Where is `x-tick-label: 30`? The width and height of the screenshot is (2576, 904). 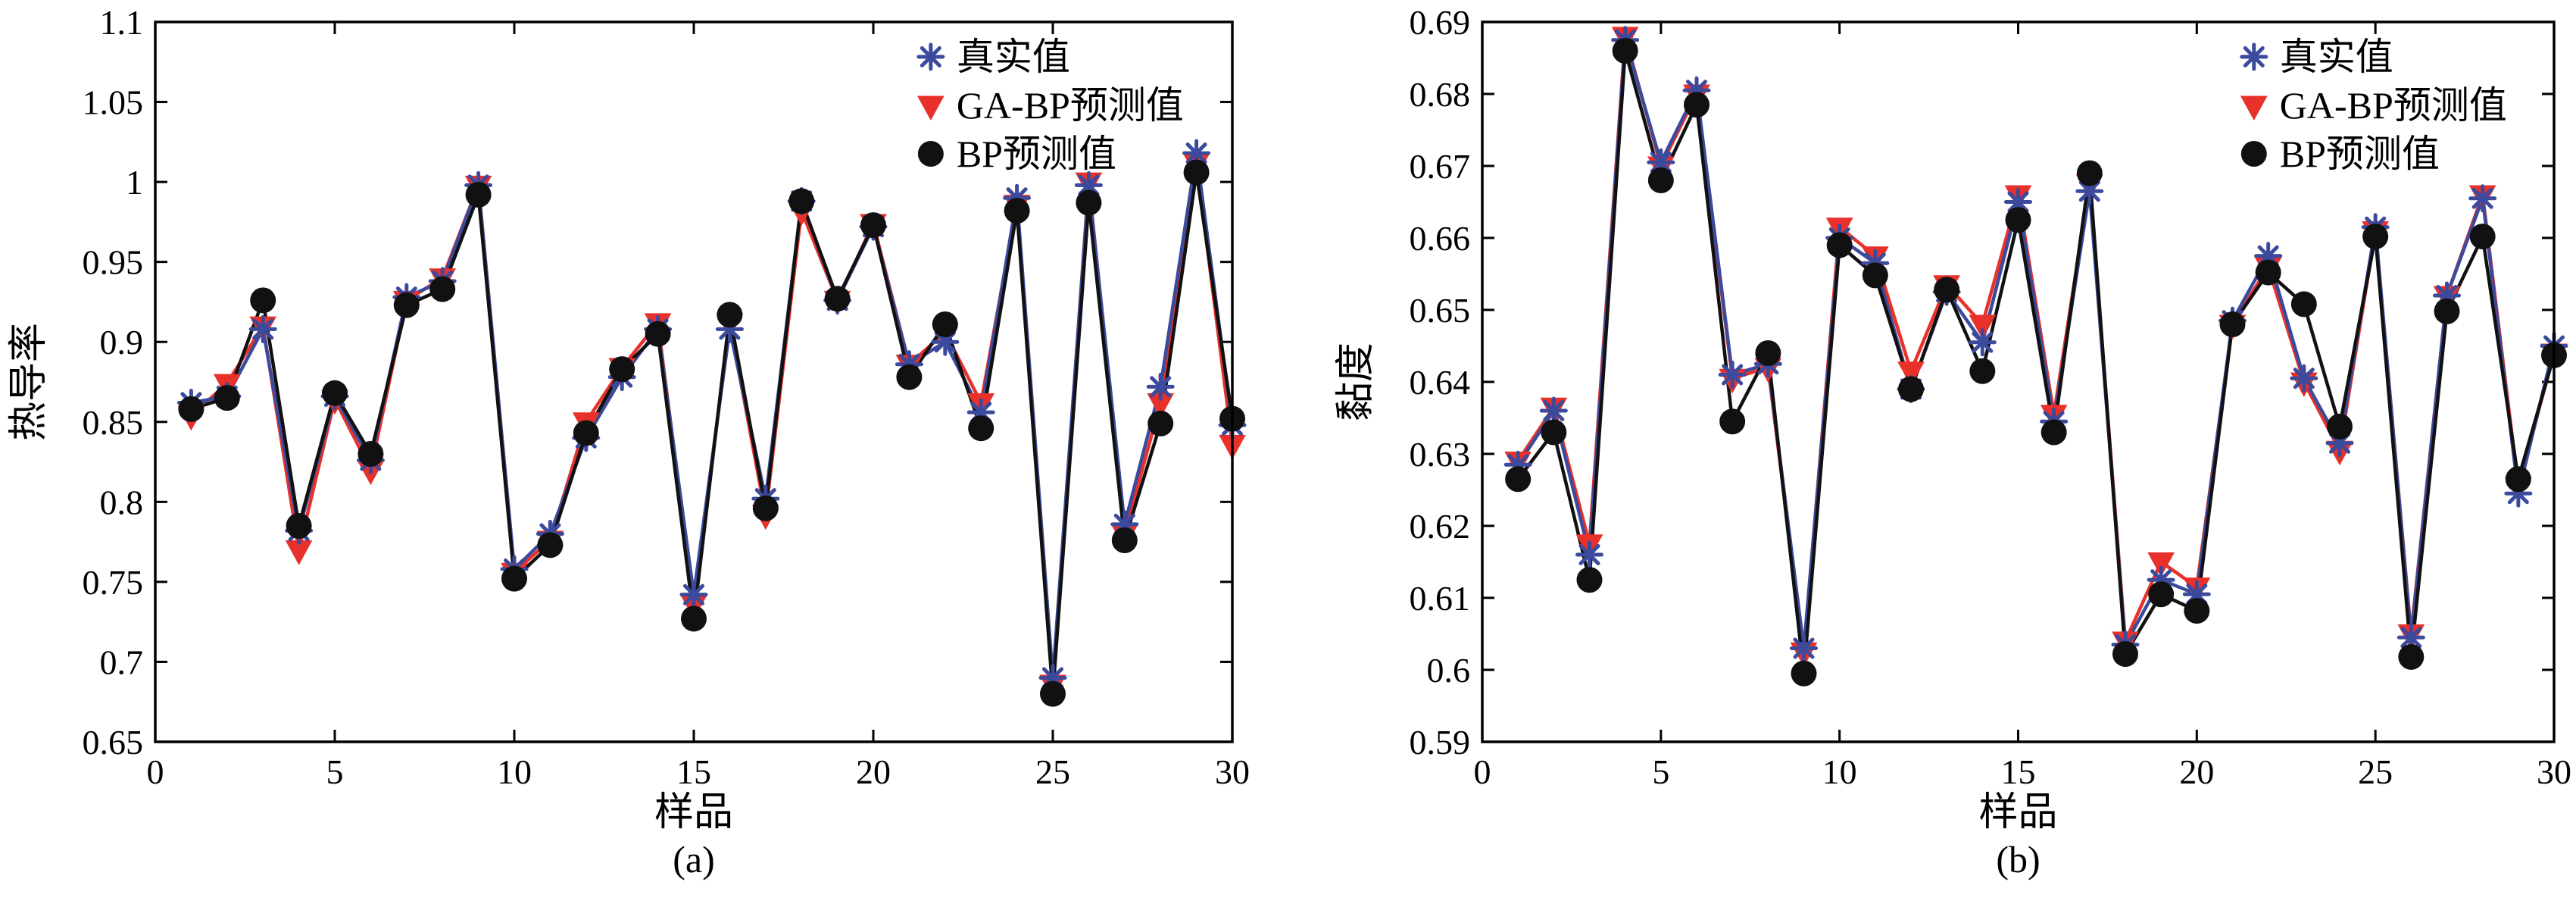
x-tick-label: 30 is located at coordinates (1233, 771).